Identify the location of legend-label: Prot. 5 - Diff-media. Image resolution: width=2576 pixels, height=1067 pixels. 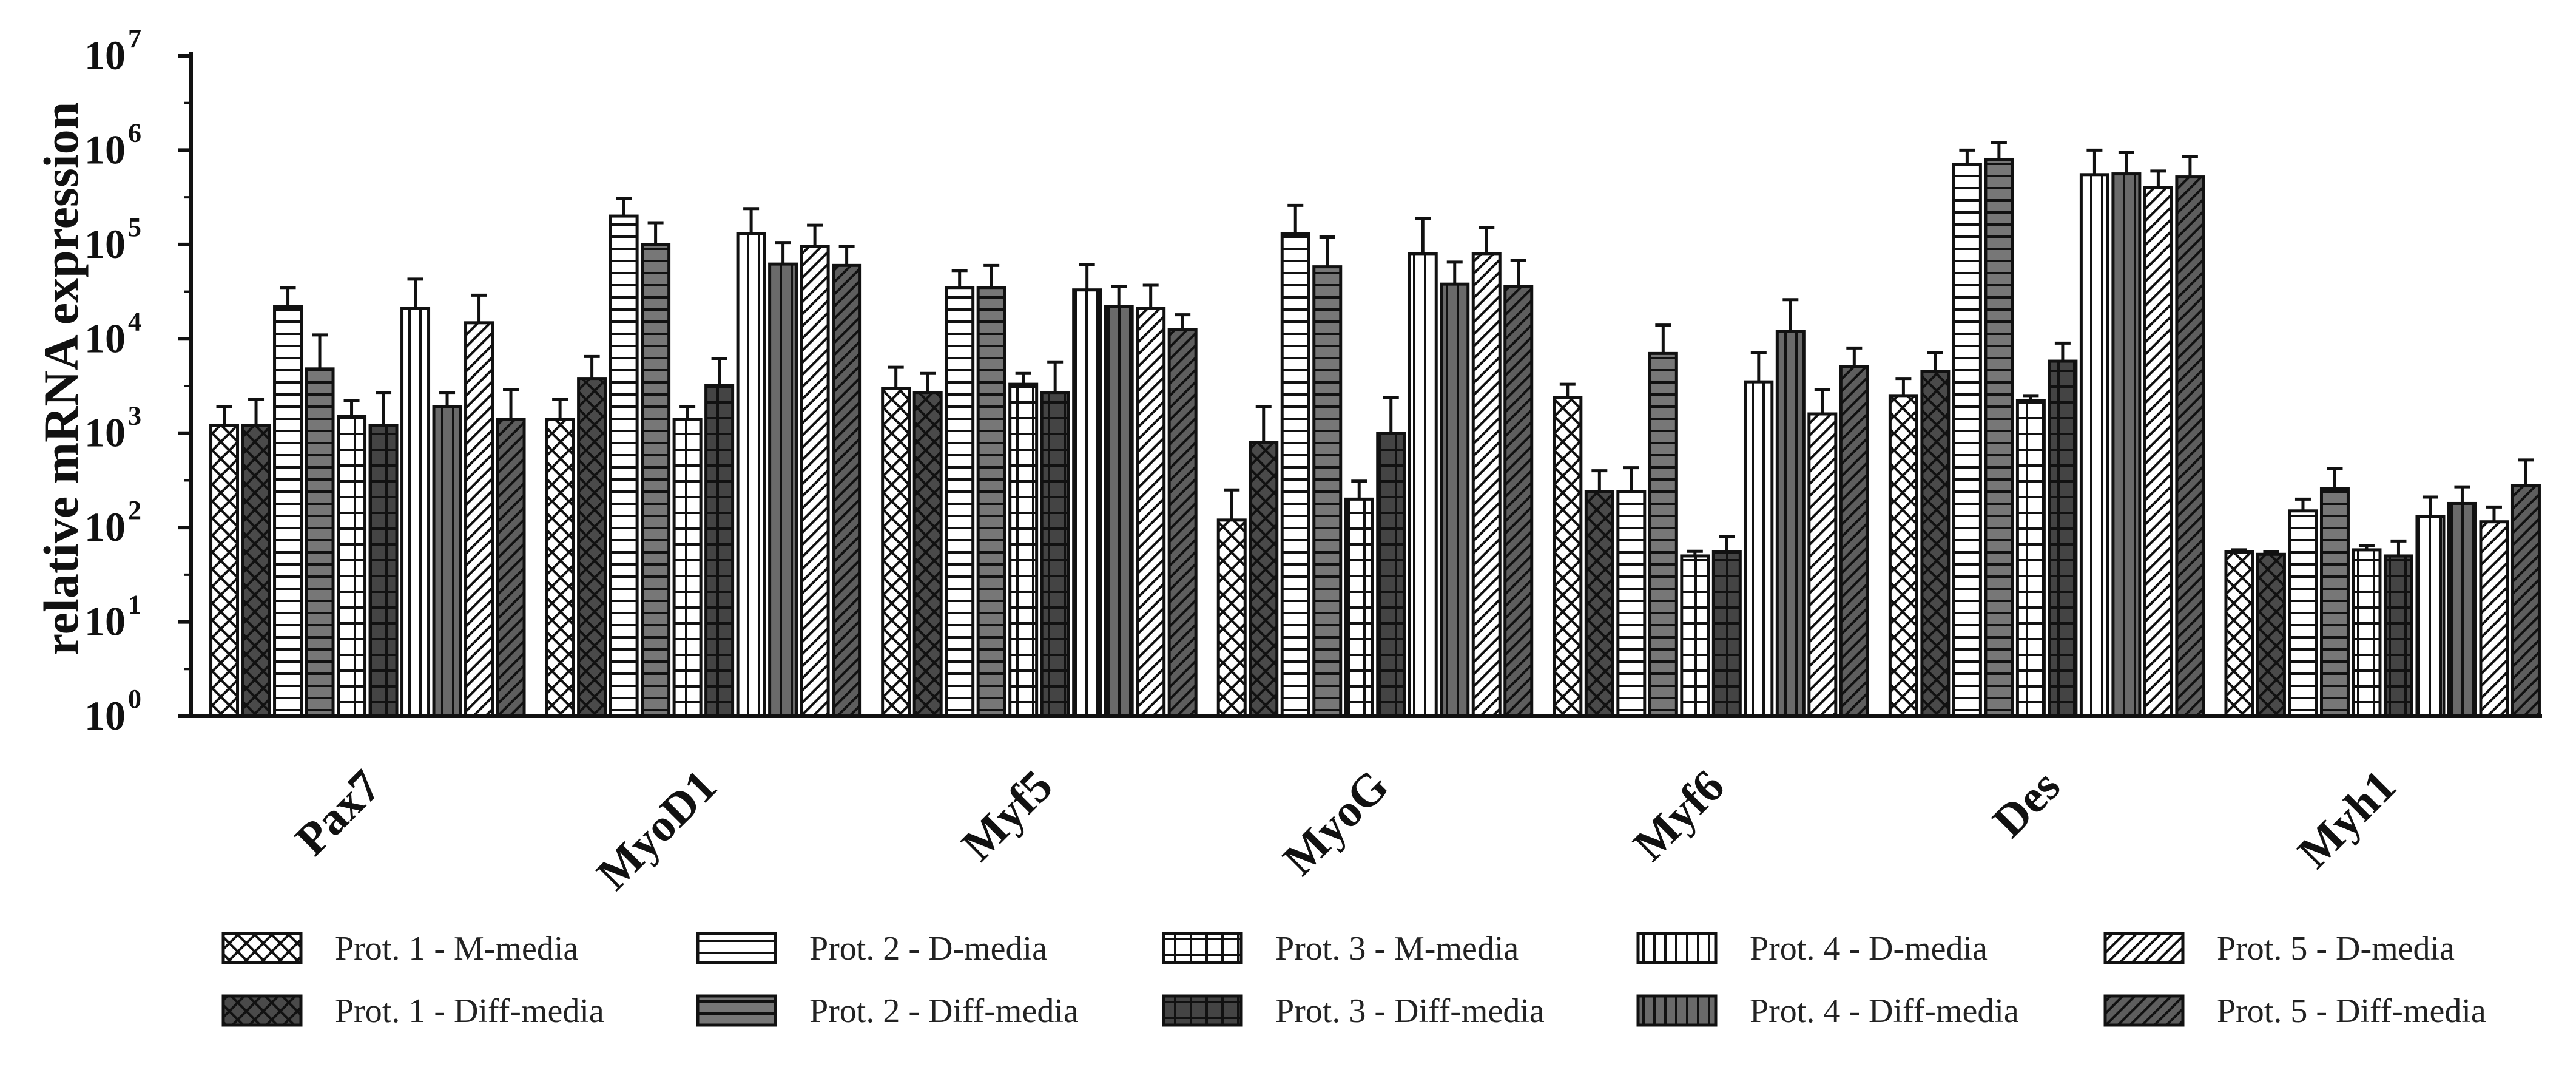
(2352, 1011).